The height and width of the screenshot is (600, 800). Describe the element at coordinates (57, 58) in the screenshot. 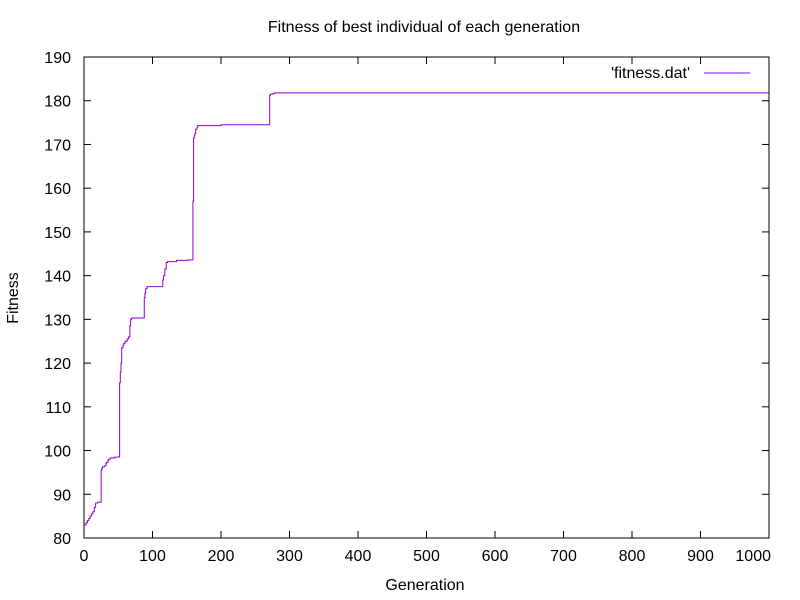

I see `y-tick-label: 190` at that location.